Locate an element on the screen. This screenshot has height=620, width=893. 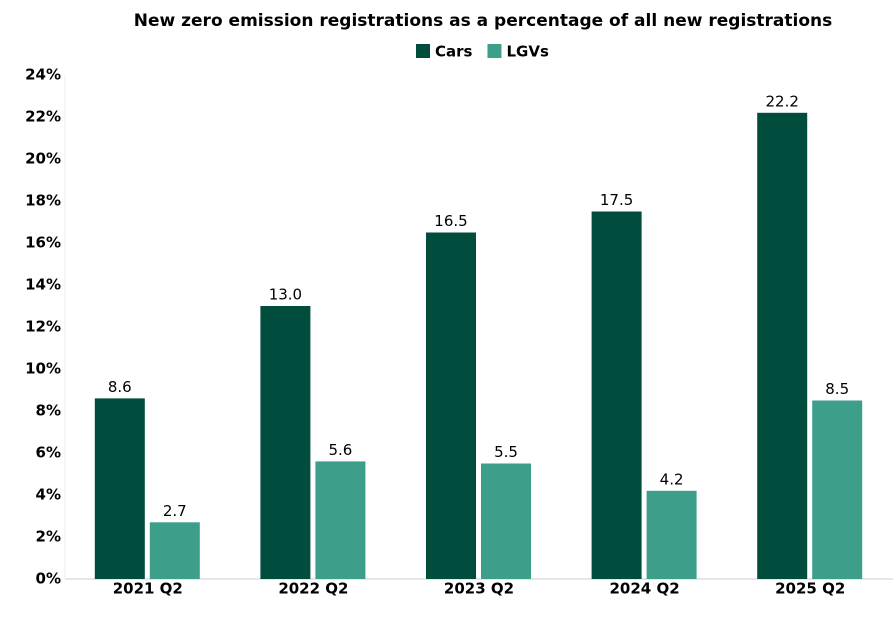
data-label: 22.2 is located at coordinates (781, 101).